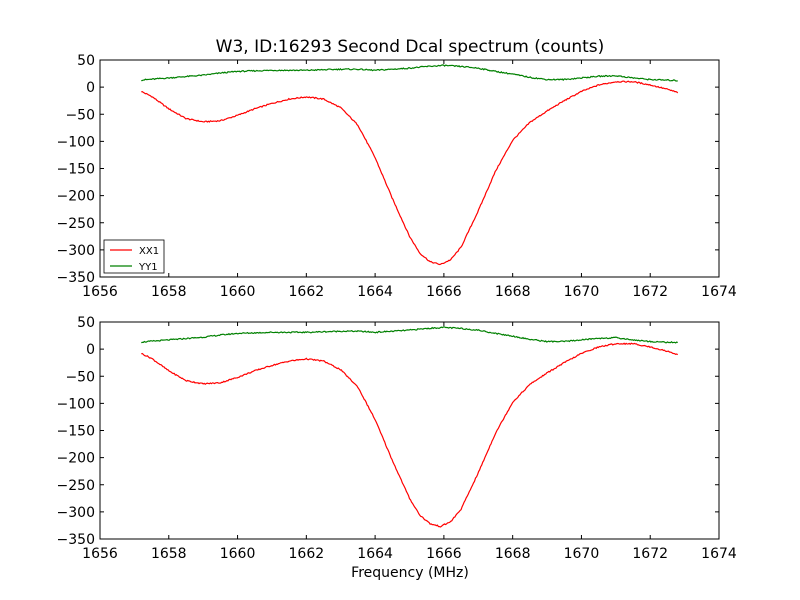 The width and height of the screenshot is (800, 600). I want to click on legend-label: YY1, so click(148, 267).